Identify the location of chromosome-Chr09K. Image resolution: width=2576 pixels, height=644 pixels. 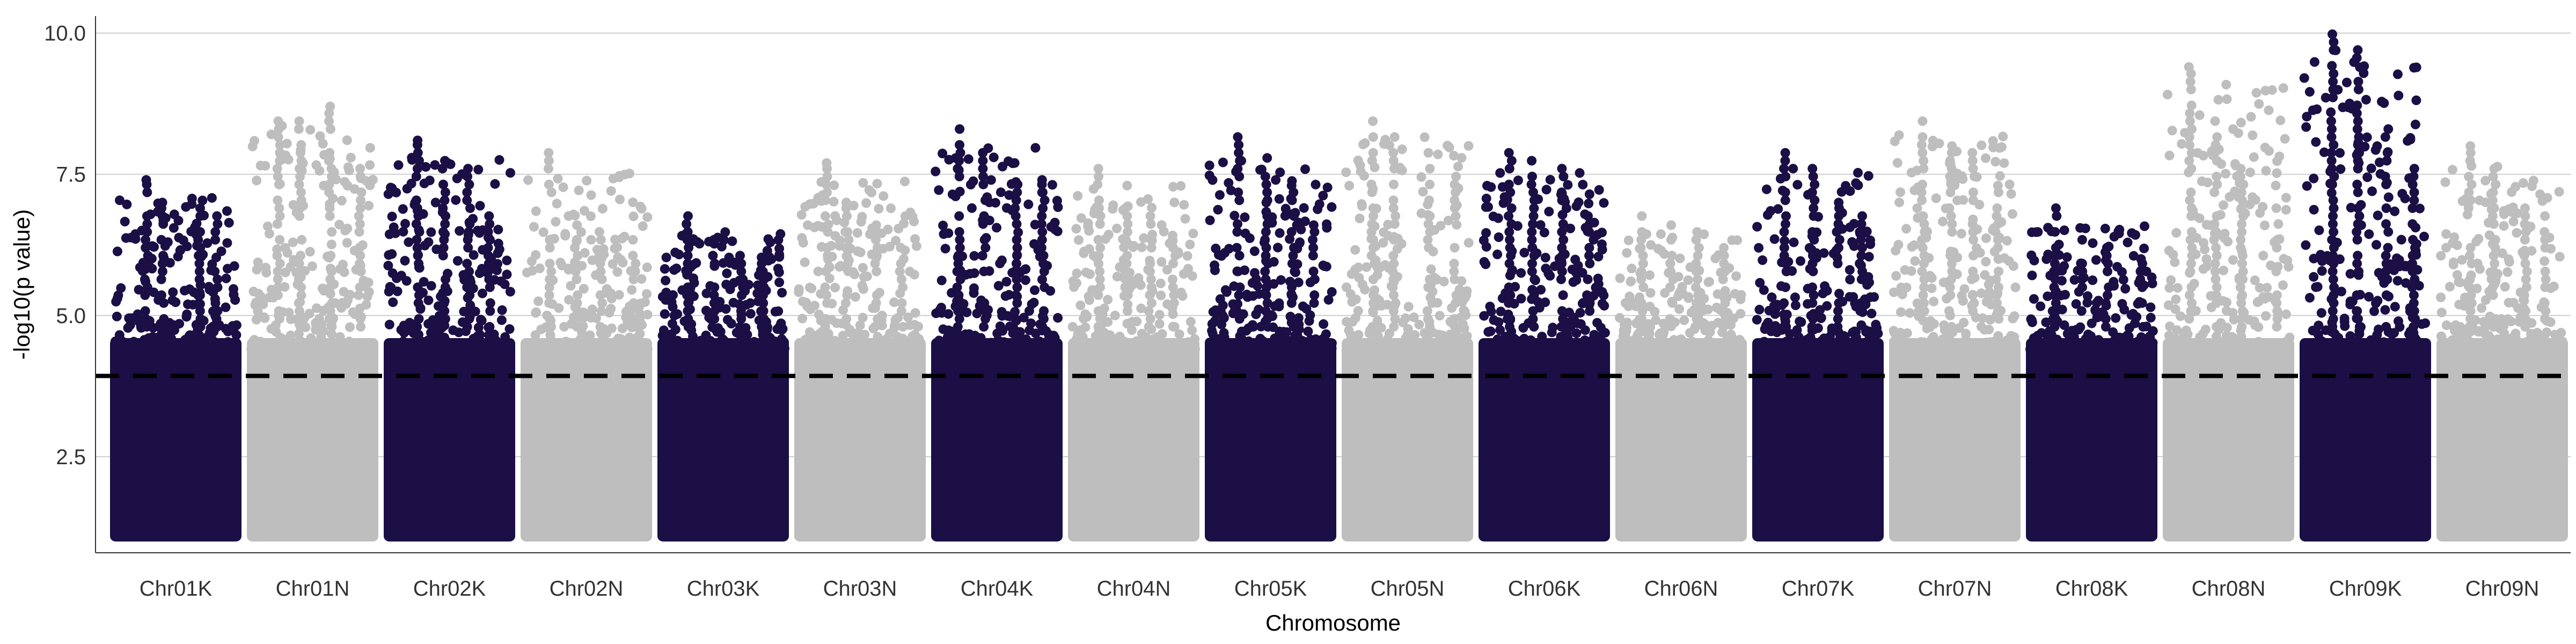
(2365, 285).